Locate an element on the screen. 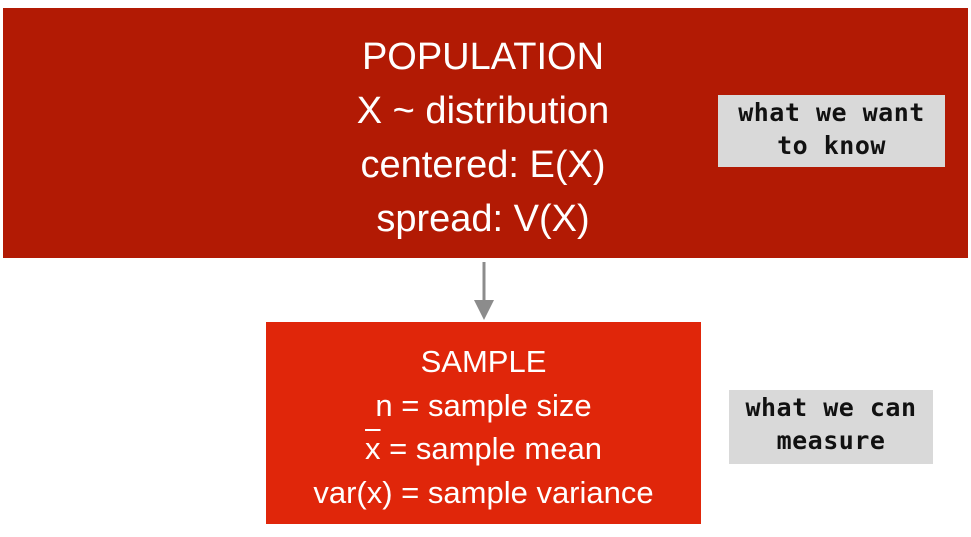  want-to-know-label: what we want to know is located at coordinates (831, 131).